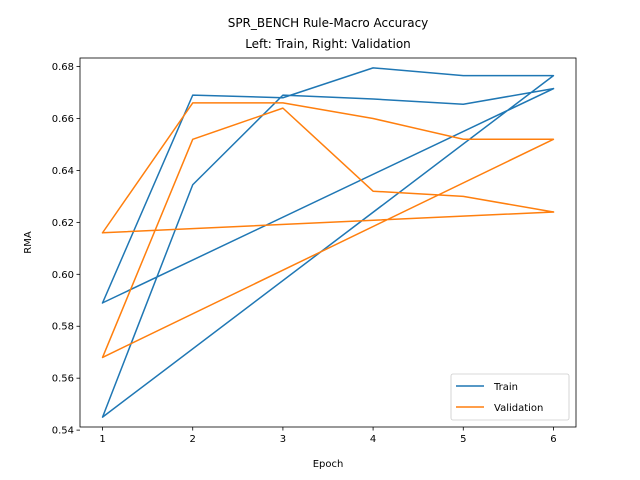 The height and width of the screenshot is (480, 640). I want to click on x-tick-label: 2, so click(193, 439).